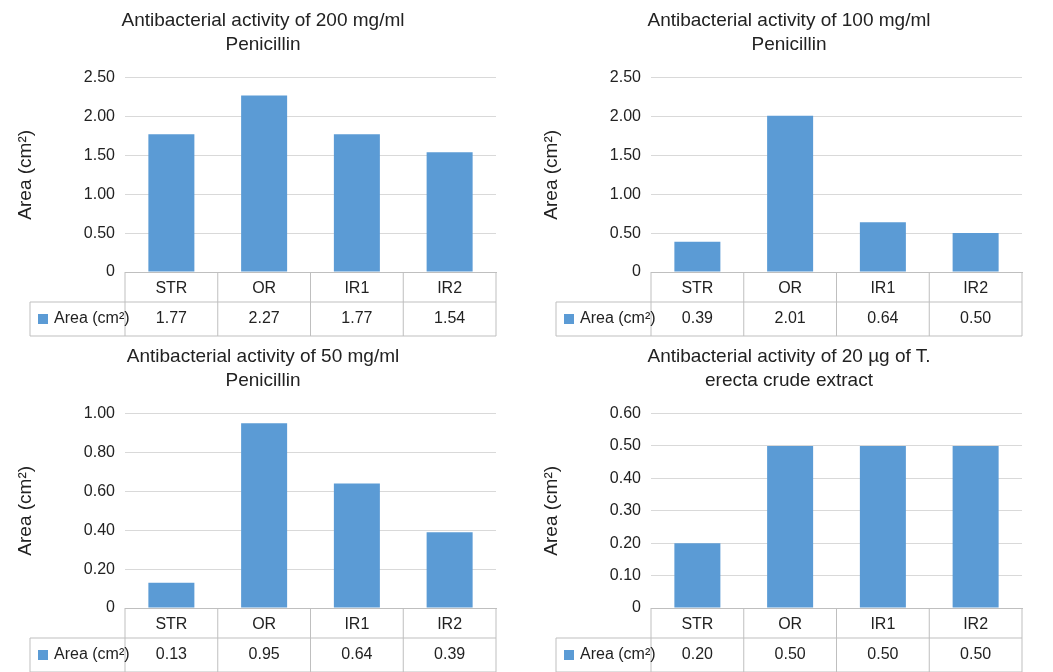 The image size is (1053, 672). I want to click on chart-title: Antibacterial activity of 100 mg/ml Penicillin, so click(789, 32).